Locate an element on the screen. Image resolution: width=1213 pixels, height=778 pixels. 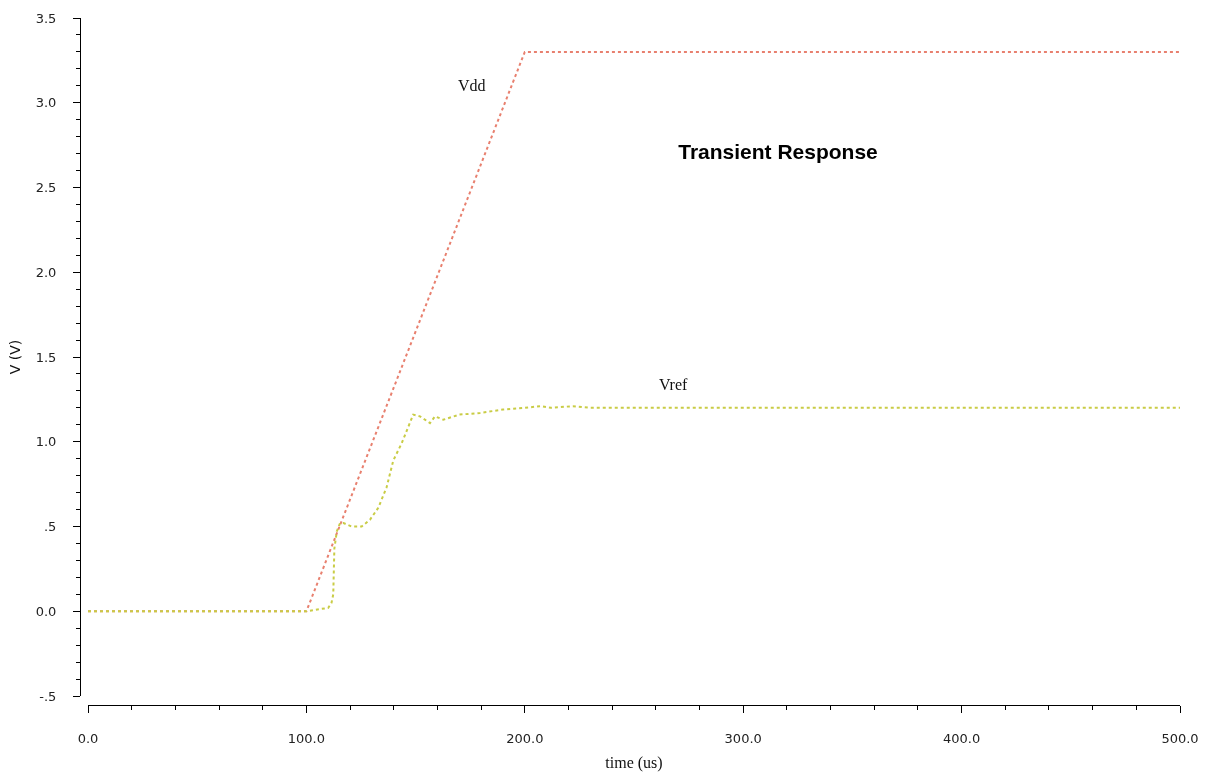
series-label: Vdd is located at coordinates (472, 85).